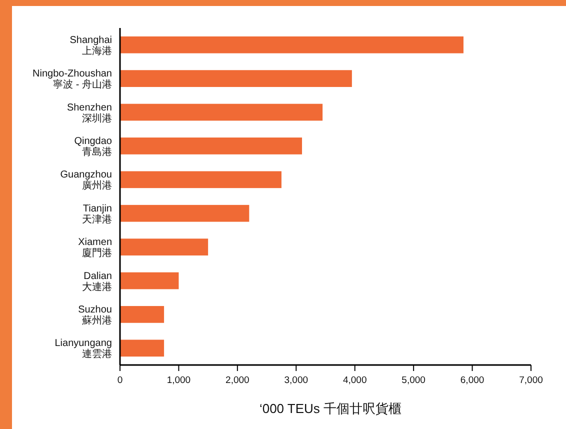 The height and width of the screenshot is (429, 566). I want to click on y-tick-label: Dalian 大連港, so click(97, 281).